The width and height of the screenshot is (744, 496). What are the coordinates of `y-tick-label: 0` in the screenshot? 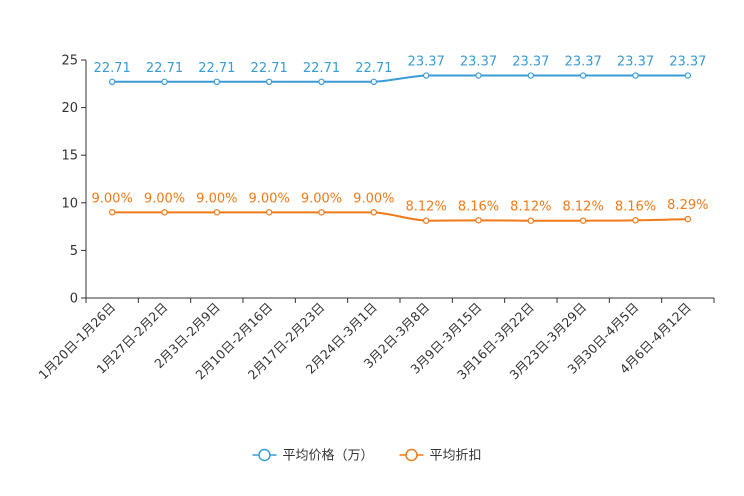 It's located at (74, 299).